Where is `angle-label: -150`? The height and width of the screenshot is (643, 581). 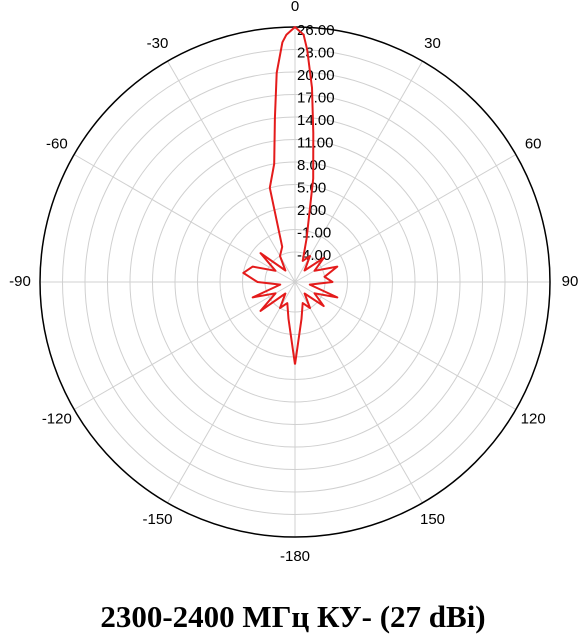 angle-label: -150 is located at coordinates (157, 519).